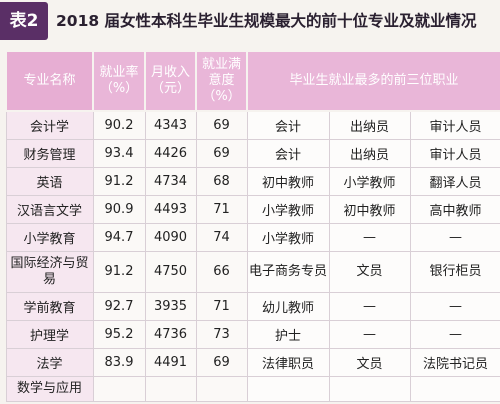 The width and height of the screenshot is (500, 404). I want to click on cell-job-2: 小学教师, so click(369, 181).